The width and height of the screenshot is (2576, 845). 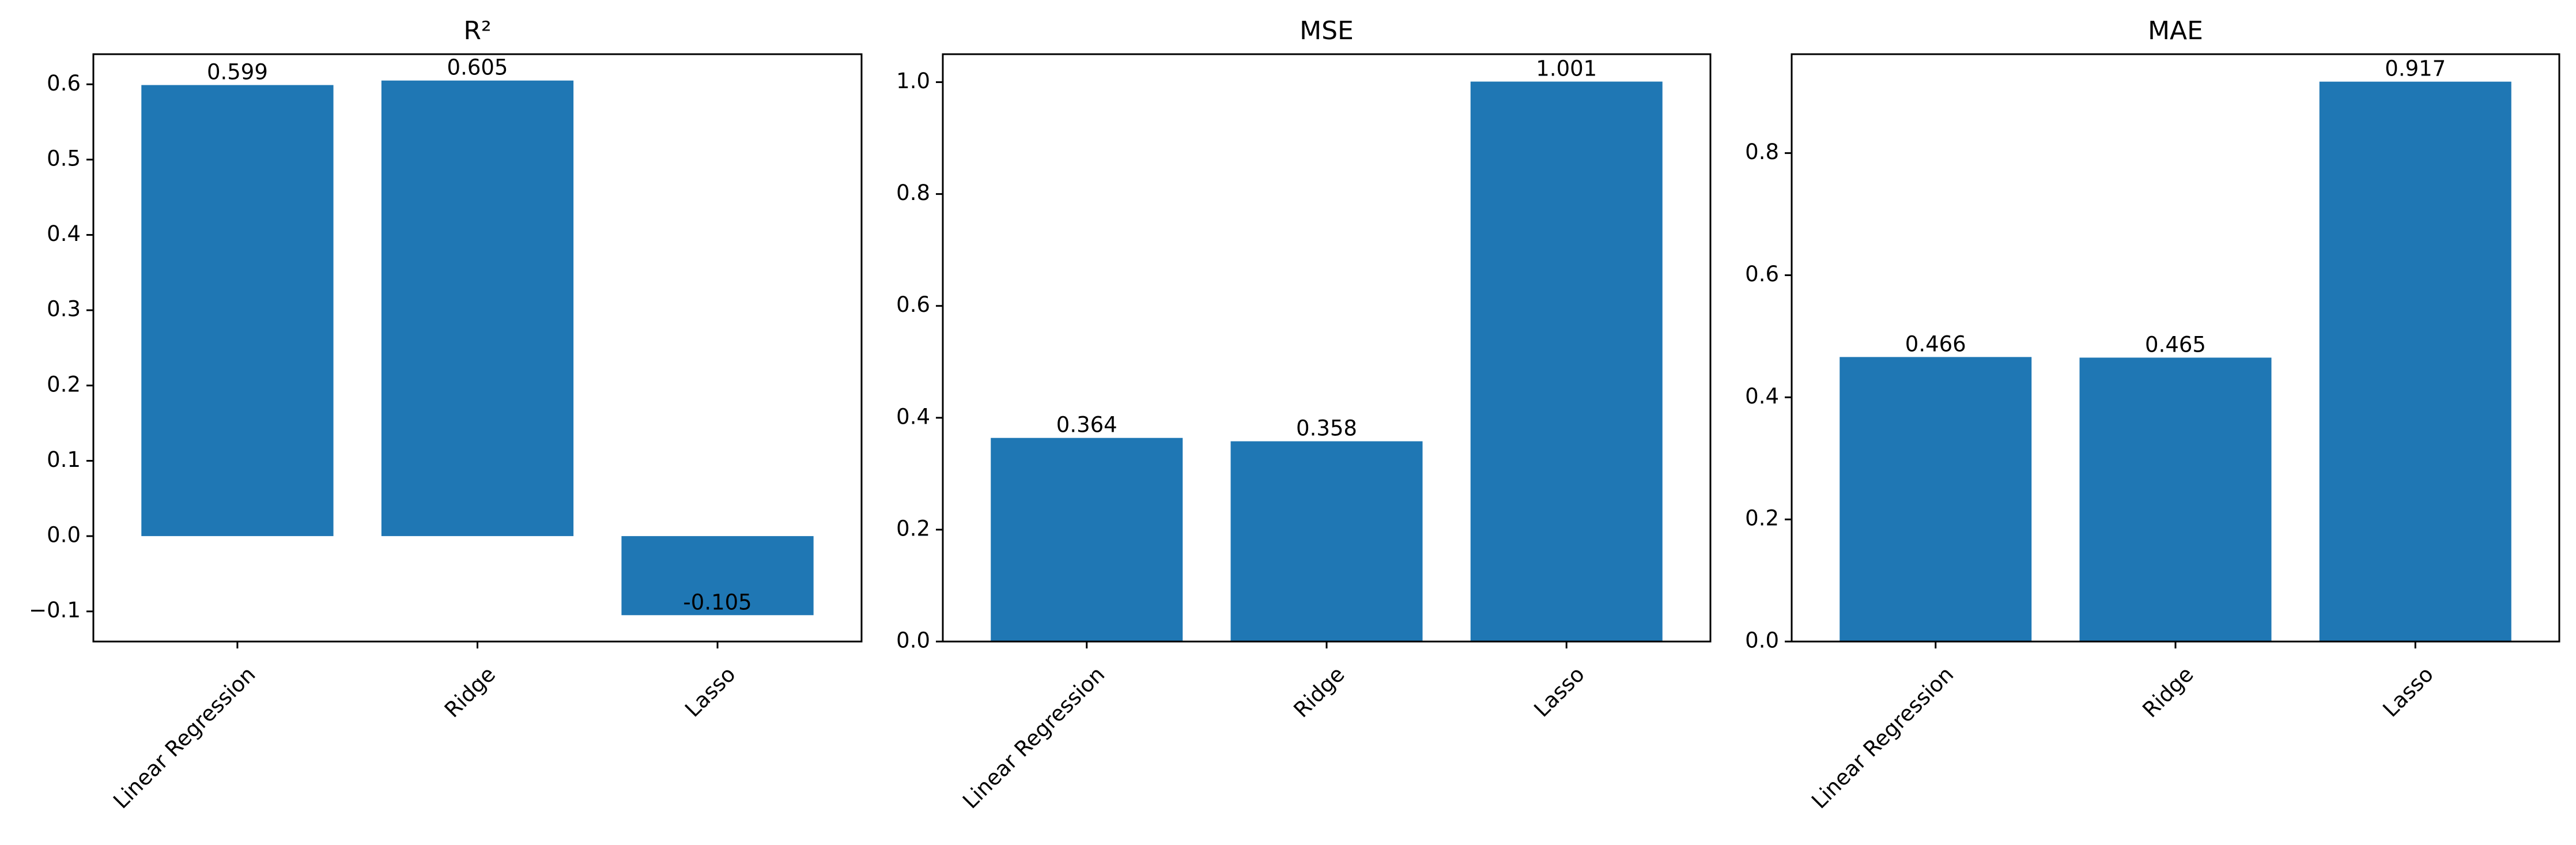 I want to click on data-label: 0.599, so click(x=237, y=72).